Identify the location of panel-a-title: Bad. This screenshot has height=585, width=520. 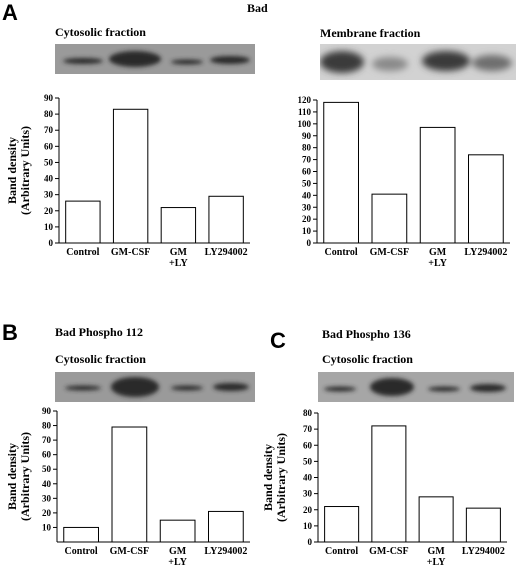
(257, 8).